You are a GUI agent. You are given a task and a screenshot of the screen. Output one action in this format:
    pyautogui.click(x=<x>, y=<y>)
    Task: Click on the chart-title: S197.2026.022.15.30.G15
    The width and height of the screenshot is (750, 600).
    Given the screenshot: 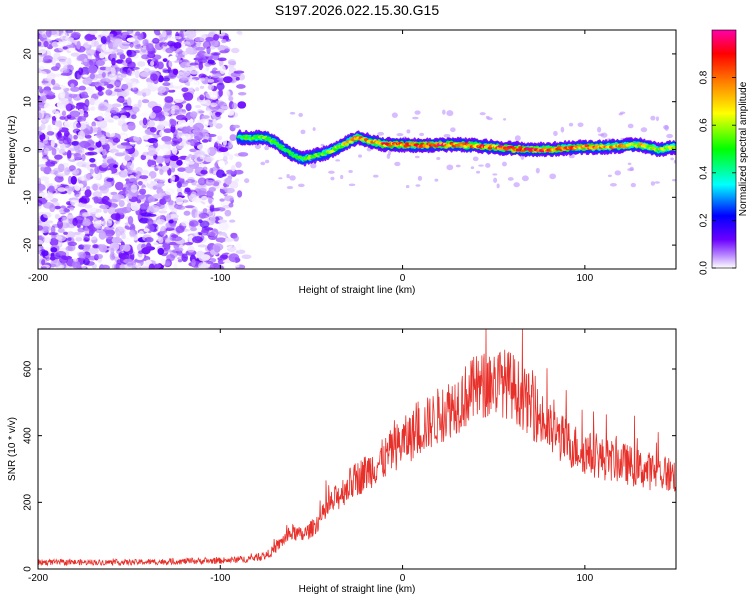 What is the action you would take?
    pyautogui.click(x=357, y=10)
    